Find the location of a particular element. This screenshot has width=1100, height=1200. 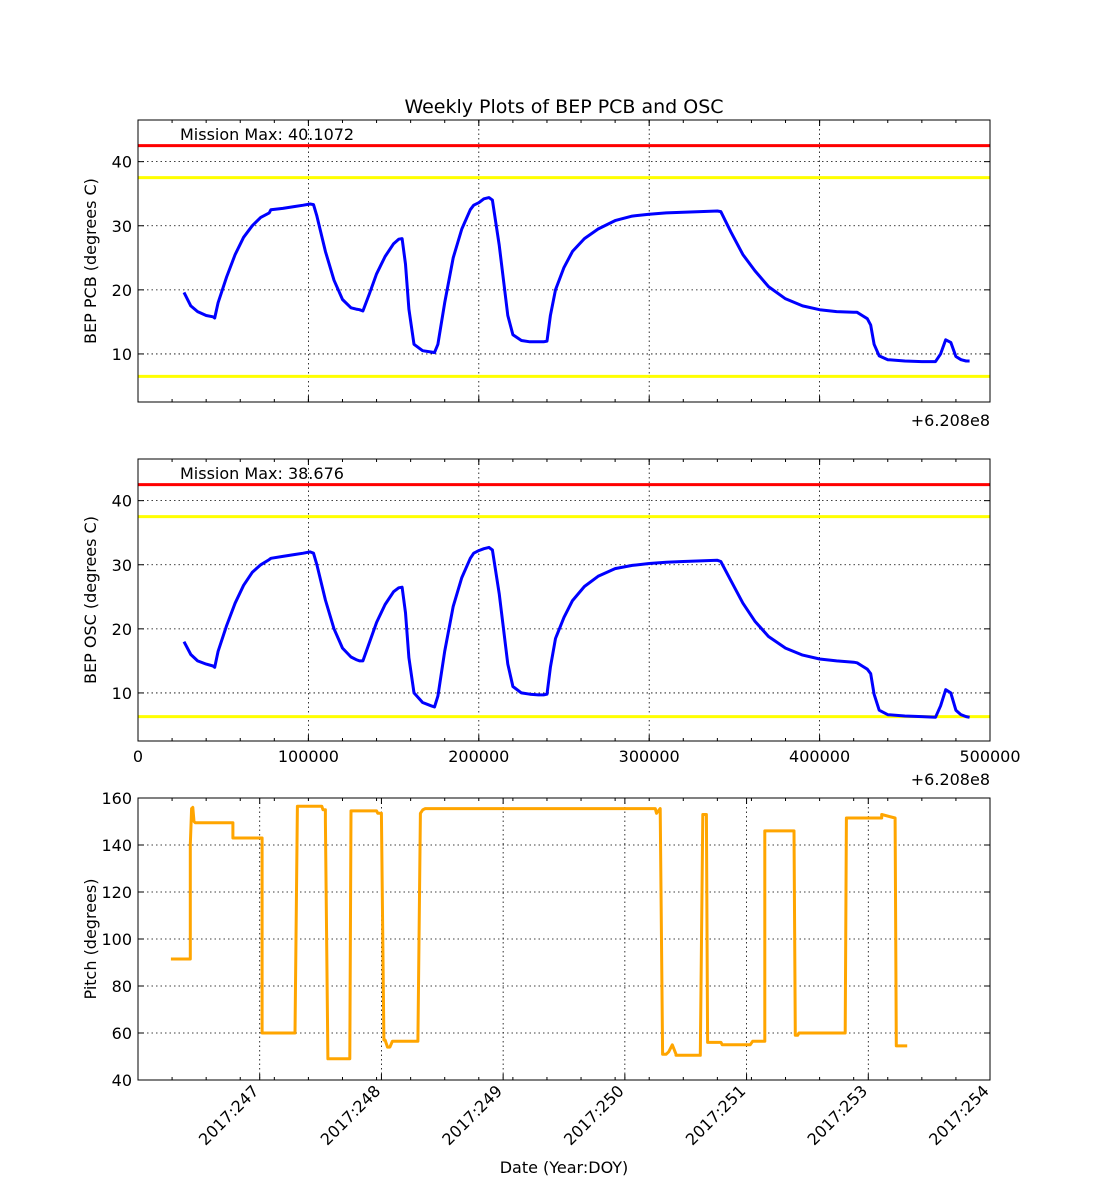

y-tick-label: 140 is located at coordinates (116, 845).